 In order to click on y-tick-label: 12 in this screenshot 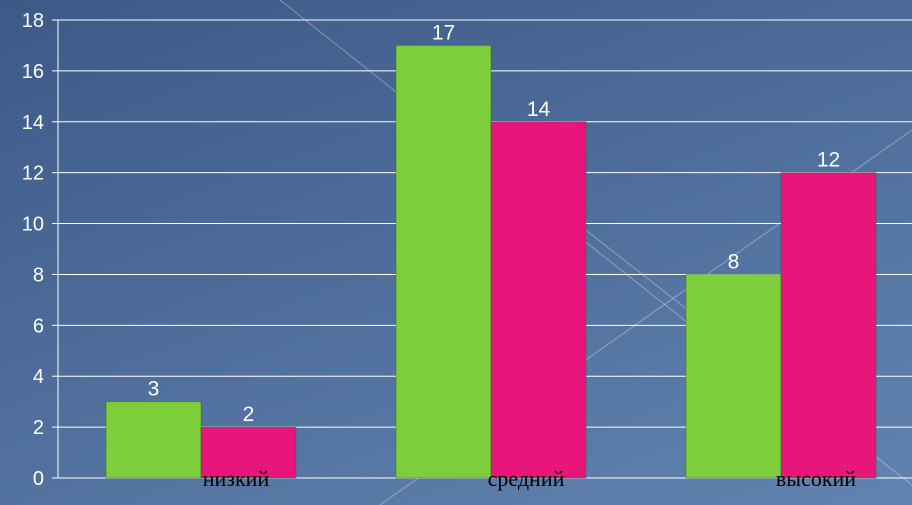, I will do `click(33, 174)`.